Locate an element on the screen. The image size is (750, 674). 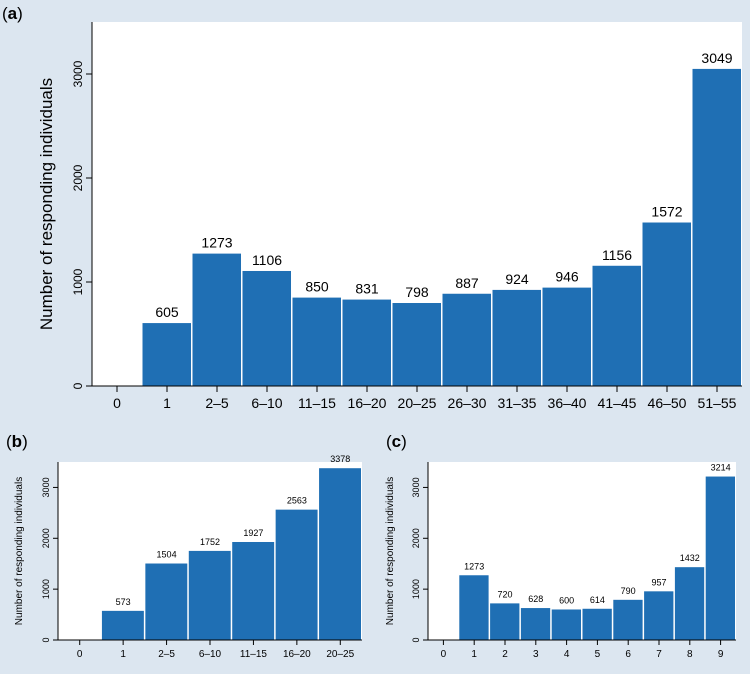
panel-label: (c) is located at coordinates (396, 441).